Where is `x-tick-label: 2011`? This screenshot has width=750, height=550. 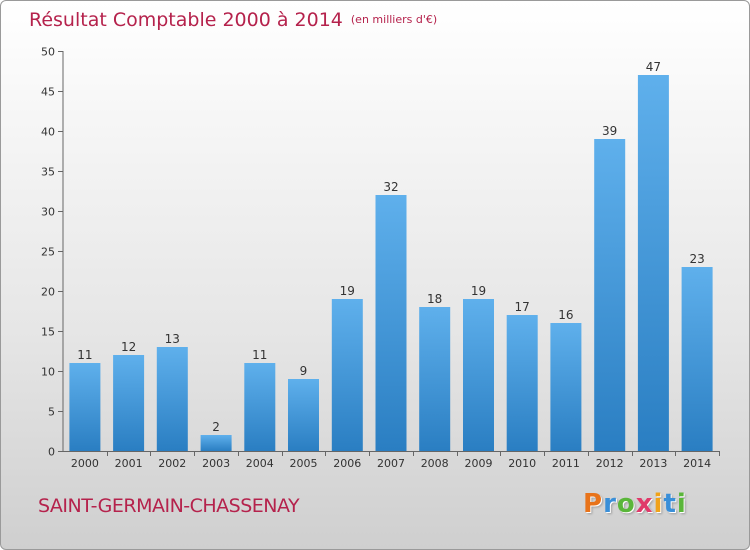
x-tick-label: 2011 is located at coordinates (566, 463).